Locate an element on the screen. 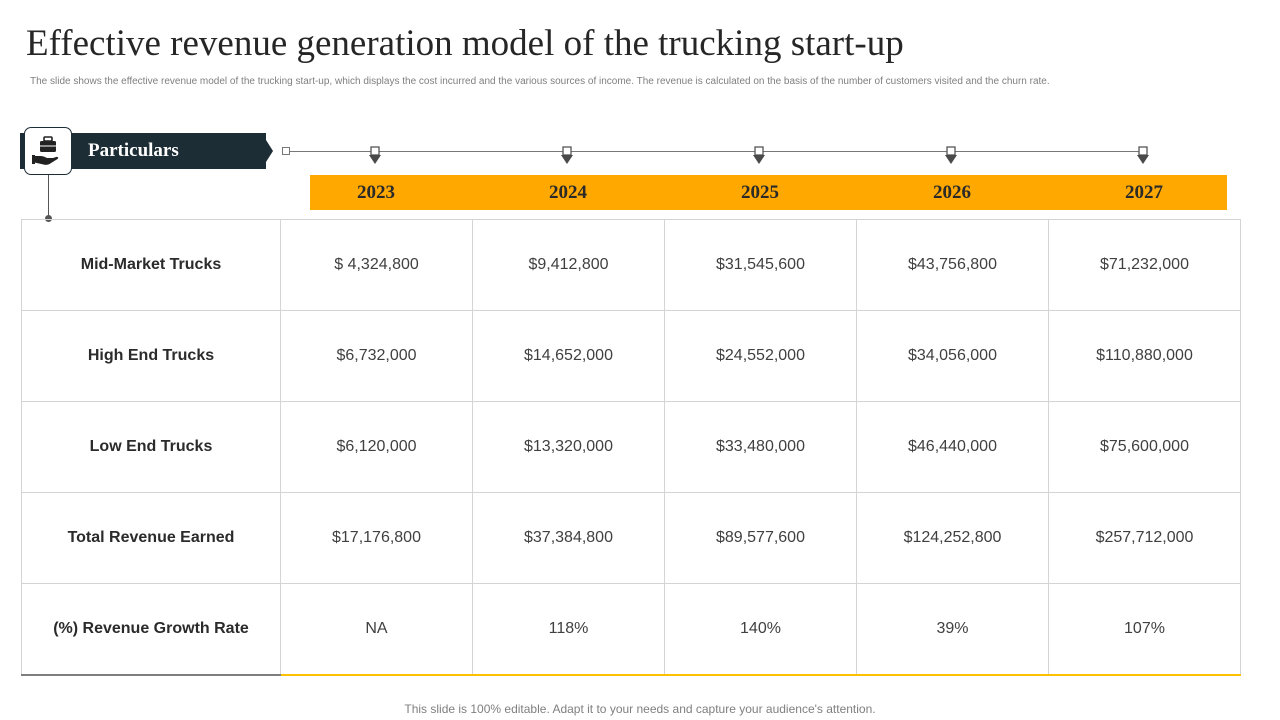  year-header: 2027 is located at coordinates (1144, 192).